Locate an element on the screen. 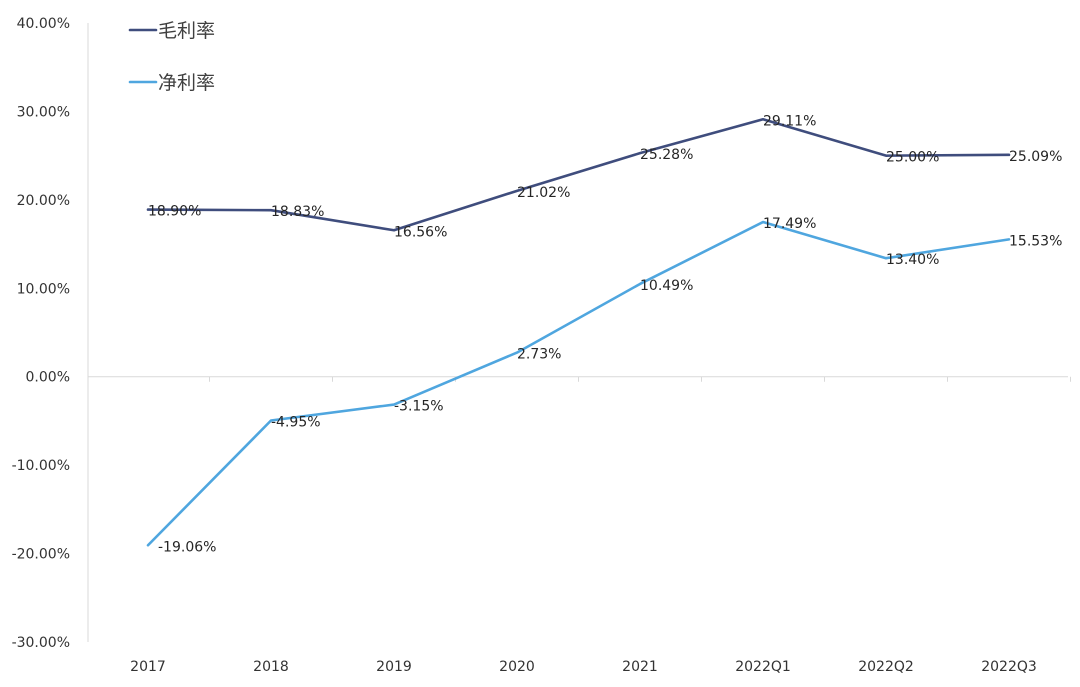 The image size is (1080, 687). legend-label: 毛利率 is located at coordinates (186, 31).